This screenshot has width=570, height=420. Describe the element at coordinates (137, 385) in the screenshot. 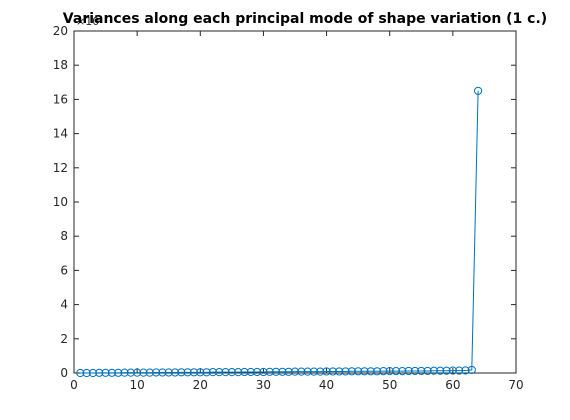

I see `x-tick-label: 10` at that location.